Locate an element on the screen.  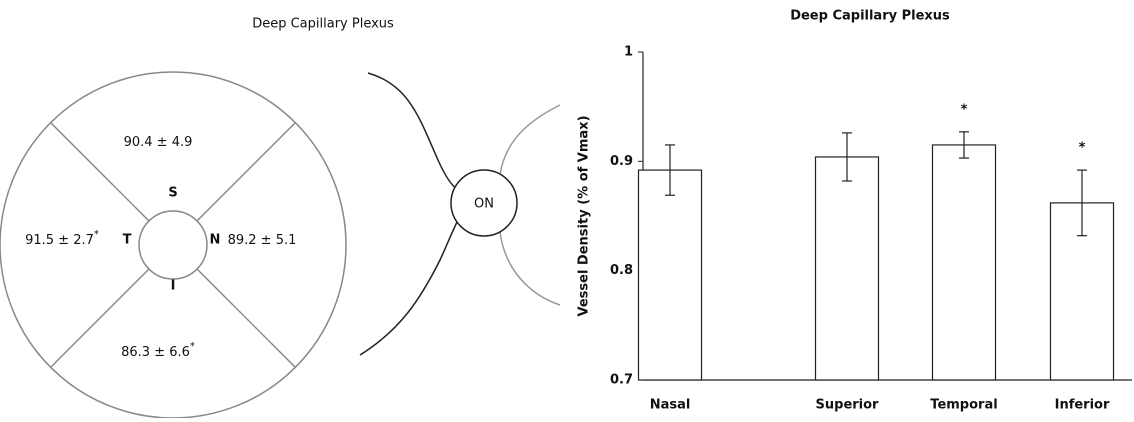
y-tick-label: 0.8 is located at coordinates (621, 270).